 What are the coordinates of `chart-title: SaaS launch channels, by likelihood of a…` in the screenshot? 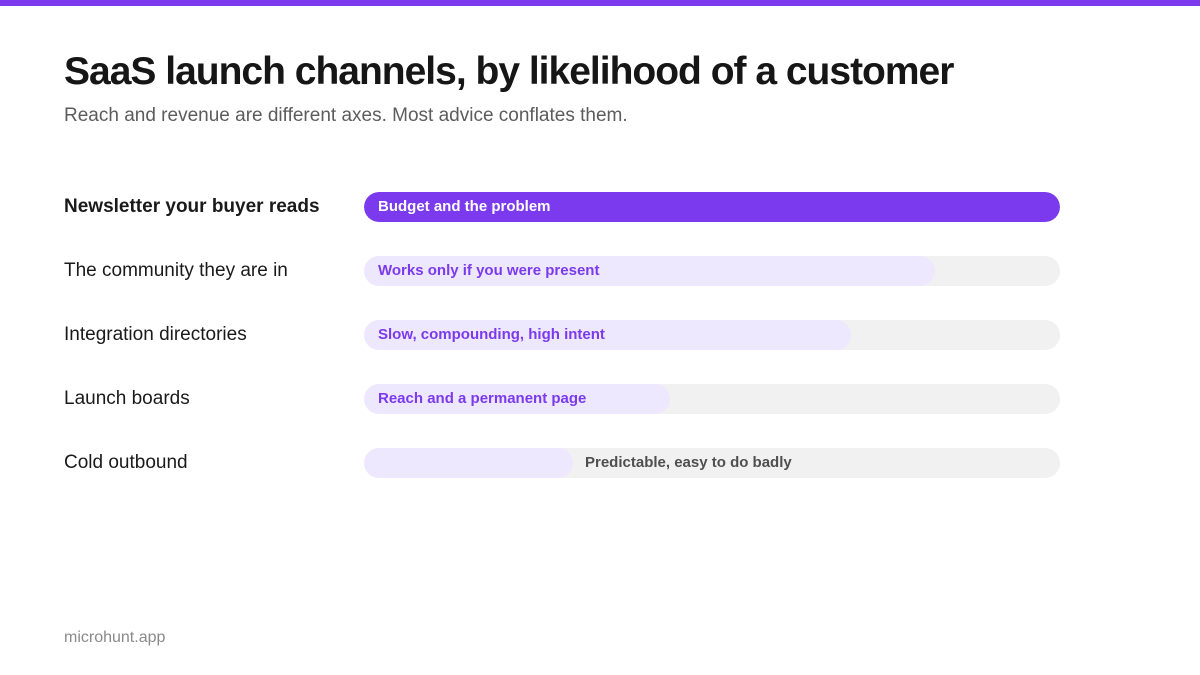 It's located at (509, 71).